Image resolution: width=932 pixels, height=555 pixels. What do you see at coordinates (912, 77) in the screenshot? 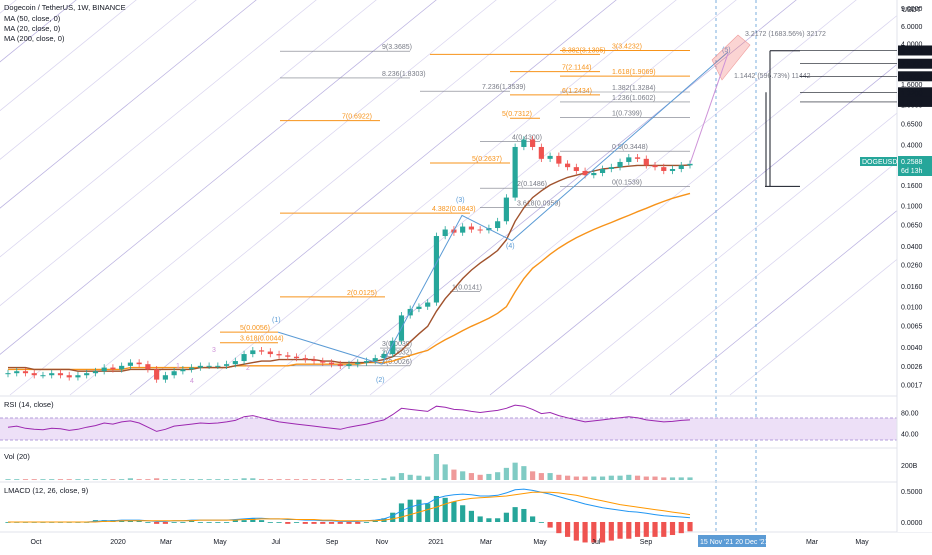
I see `target-tag-label: 1.9000` at bounding box center [912, 77].